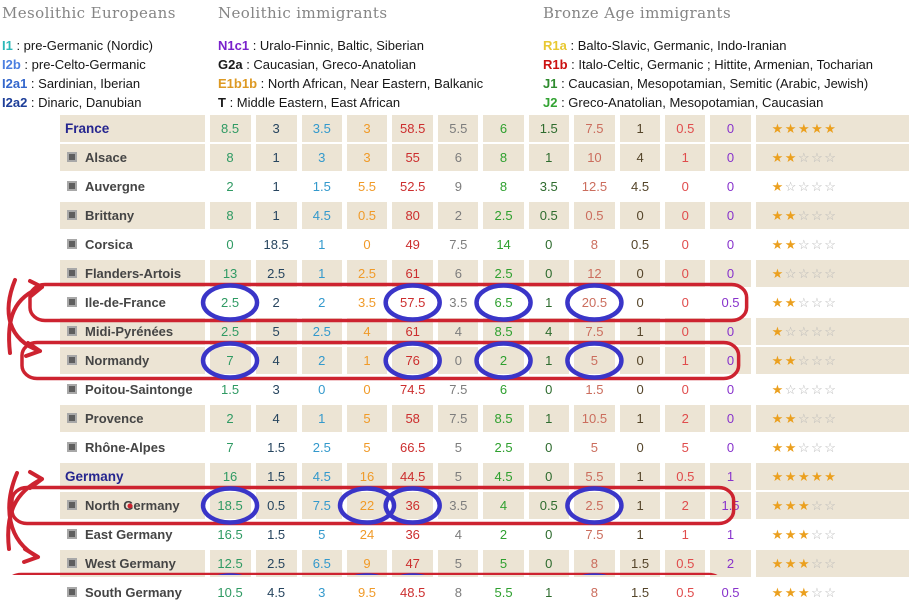  What do you see at coordinates (115, 186) in the screenshot?
I see `row-label: Auvergne` at bounding box center [115, 186].